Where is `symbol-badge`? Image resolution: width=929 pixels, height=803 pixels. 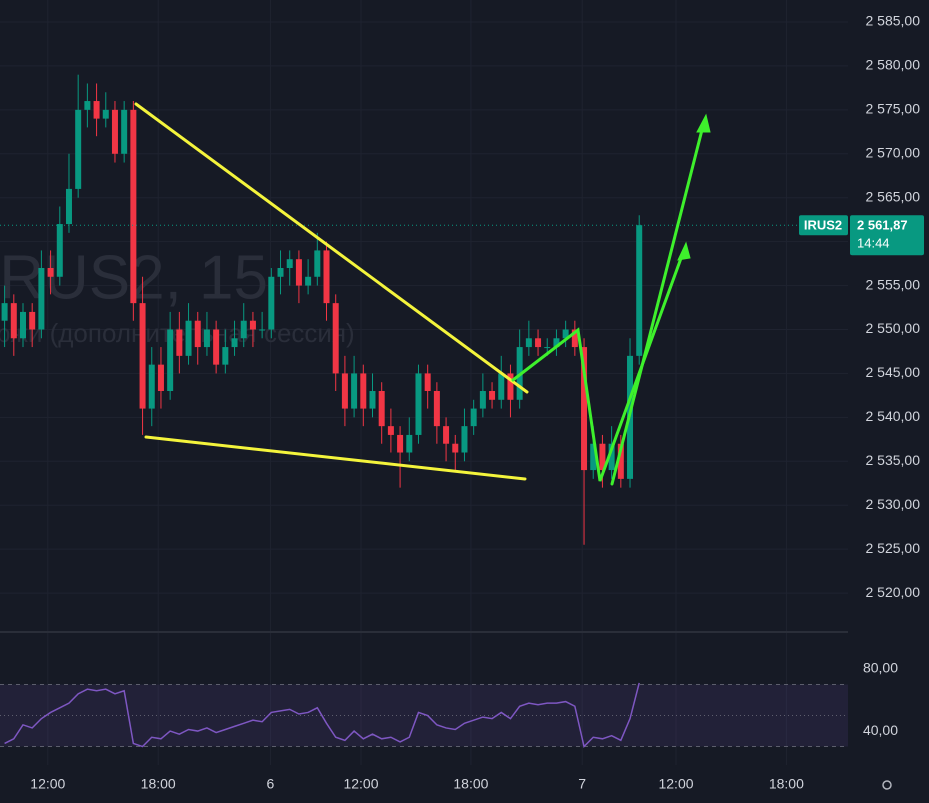 symbol-badge is located at coordinates (823, 225).